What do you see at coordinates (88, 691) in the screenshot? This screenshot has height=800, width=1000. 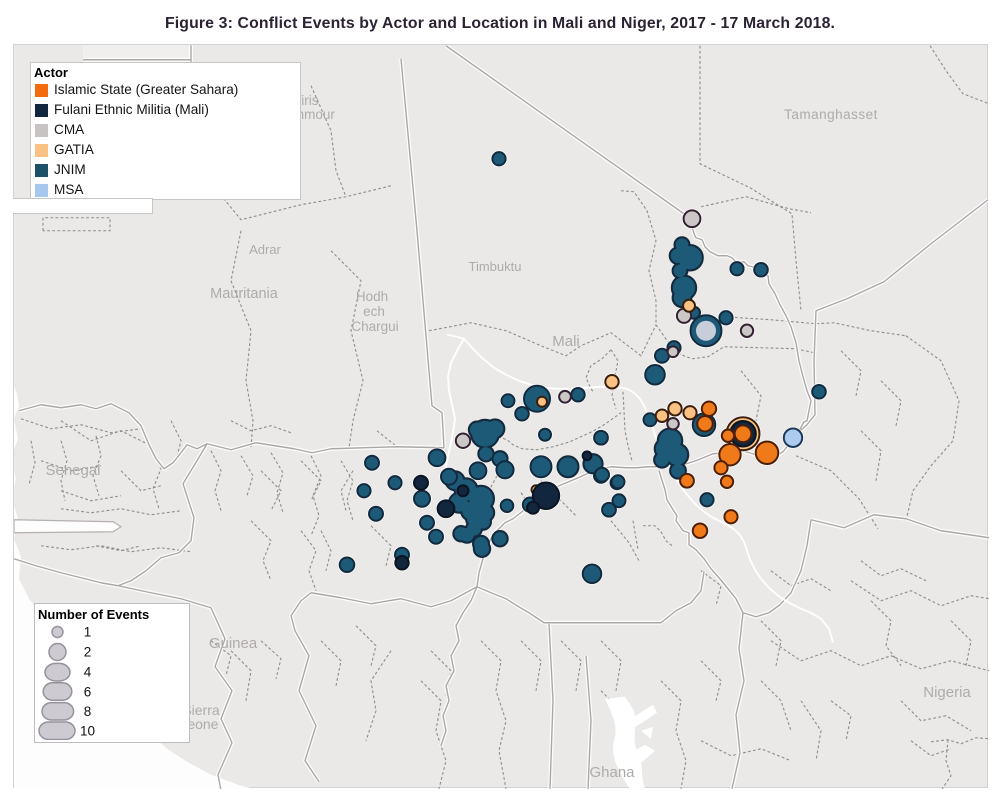 I see `svg-text: 6` at bounding box center [88, 691].